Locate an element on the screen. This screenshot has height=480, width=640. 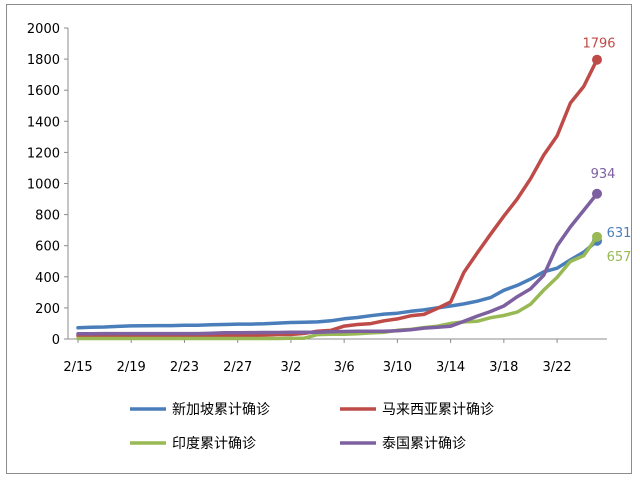
data-label-end: 631 is located at coordinates (619, 233).